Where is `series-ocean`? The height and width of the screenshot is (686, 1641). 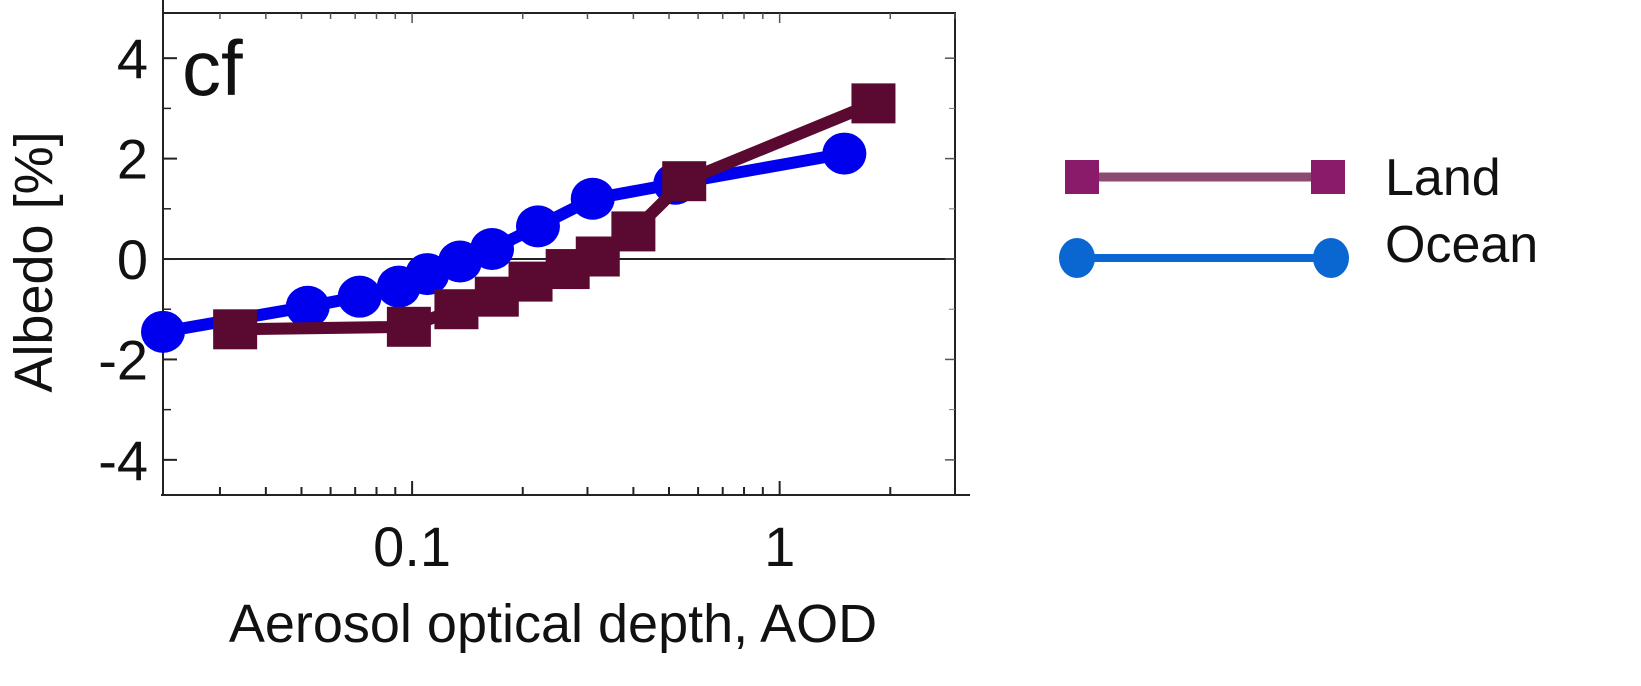
series-ocean is located at coordinates (504, 242).